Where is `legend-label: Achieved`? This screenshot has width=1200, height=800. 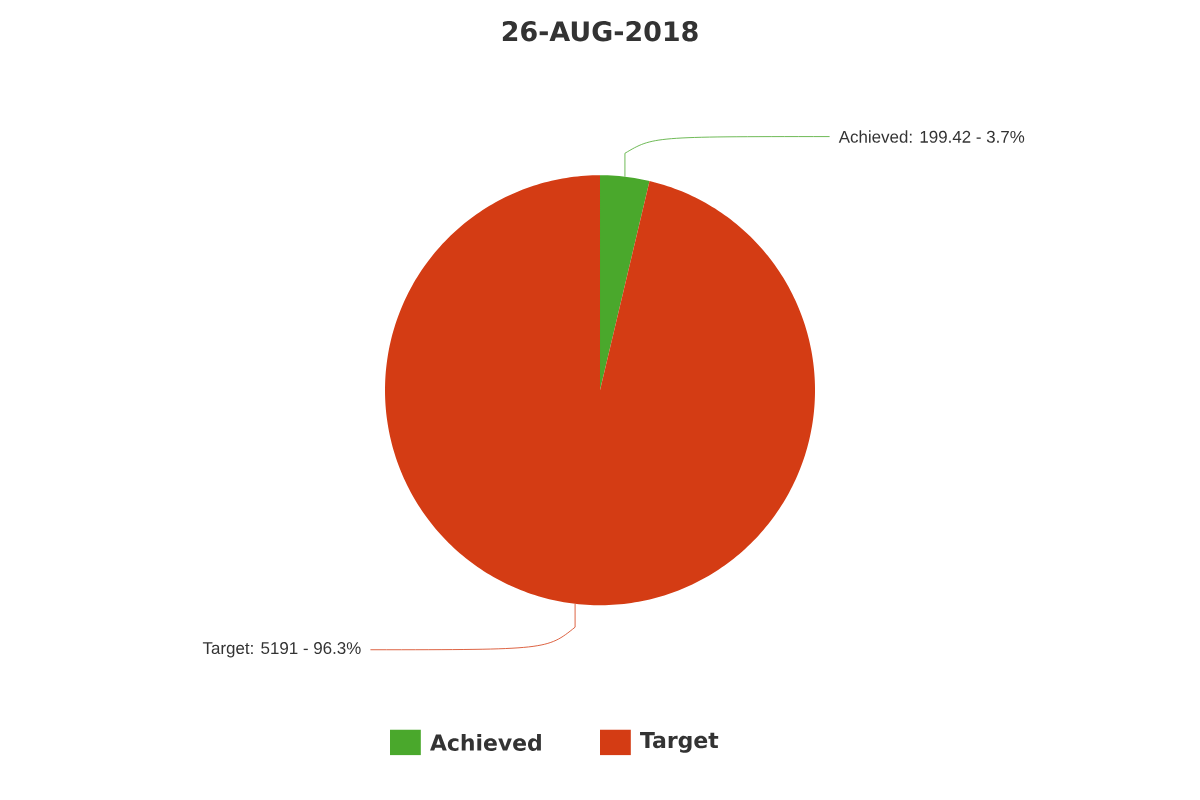
legend-label: Achieved is located at coordinates (485, 742).